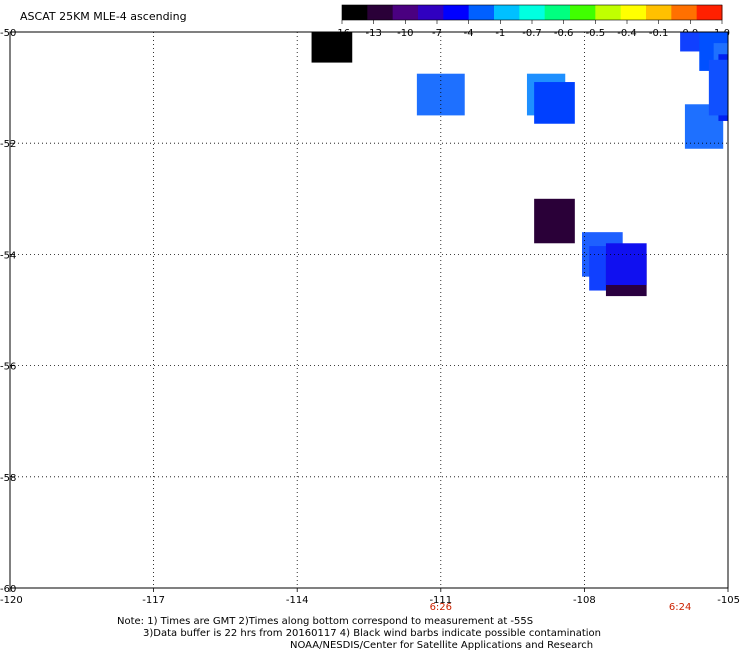 This screenshot has height=652, width=740. Describe the element at coordinates (500, 33) in the screenshot. I see `colorbar-tick-label: -1` at that location.